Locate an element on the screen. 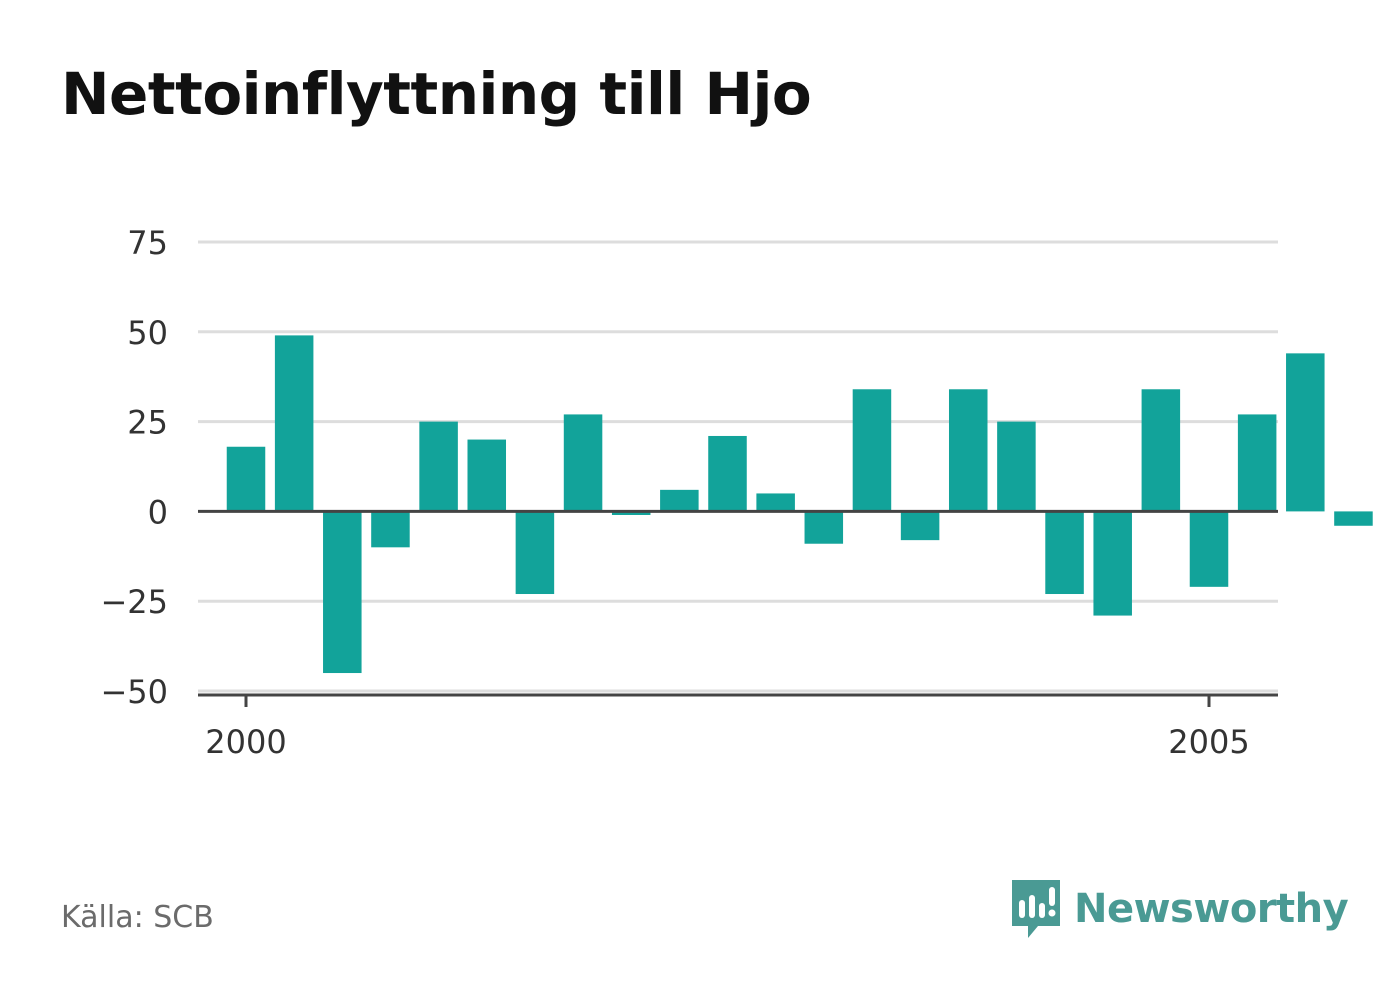  y-tick-label: 50 is located at coordinates (147, 333).